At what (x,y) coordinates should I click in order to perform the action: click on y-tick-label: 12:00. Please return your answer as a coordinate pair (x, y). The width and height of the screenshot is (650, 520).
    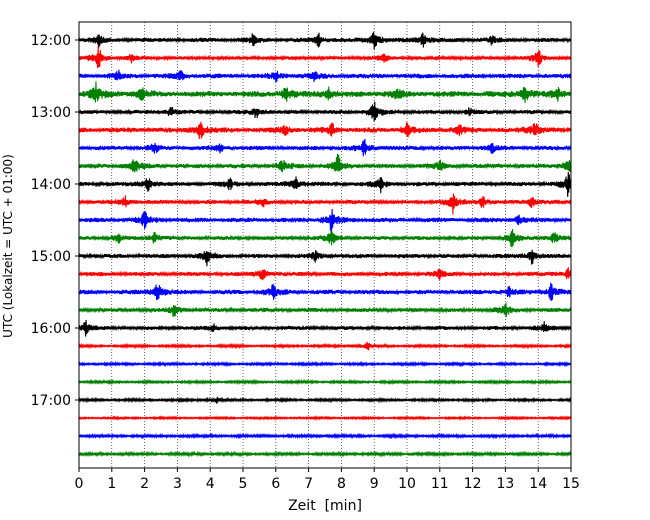
    Looking at the image, I should click on (51, 41).